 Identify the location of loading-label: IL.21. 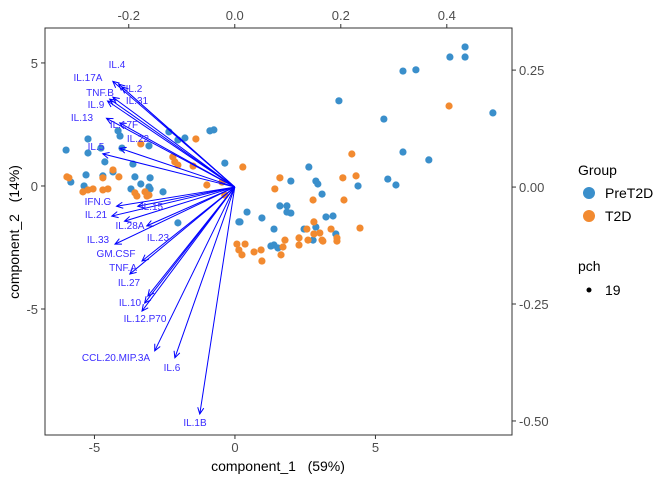
(96, 215).